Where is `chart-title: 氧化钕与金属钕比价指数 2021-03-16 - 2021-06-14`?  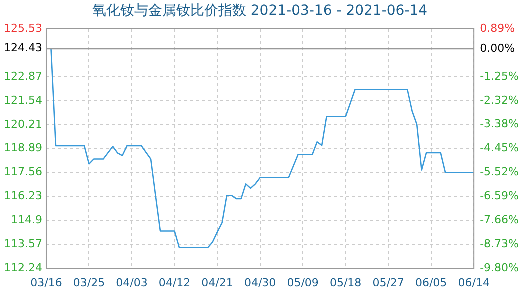 chart-title: 氧化钕与金属钕比价指数 2021-03-16 - 2021-06-14 is located at coordinates (260, 11).